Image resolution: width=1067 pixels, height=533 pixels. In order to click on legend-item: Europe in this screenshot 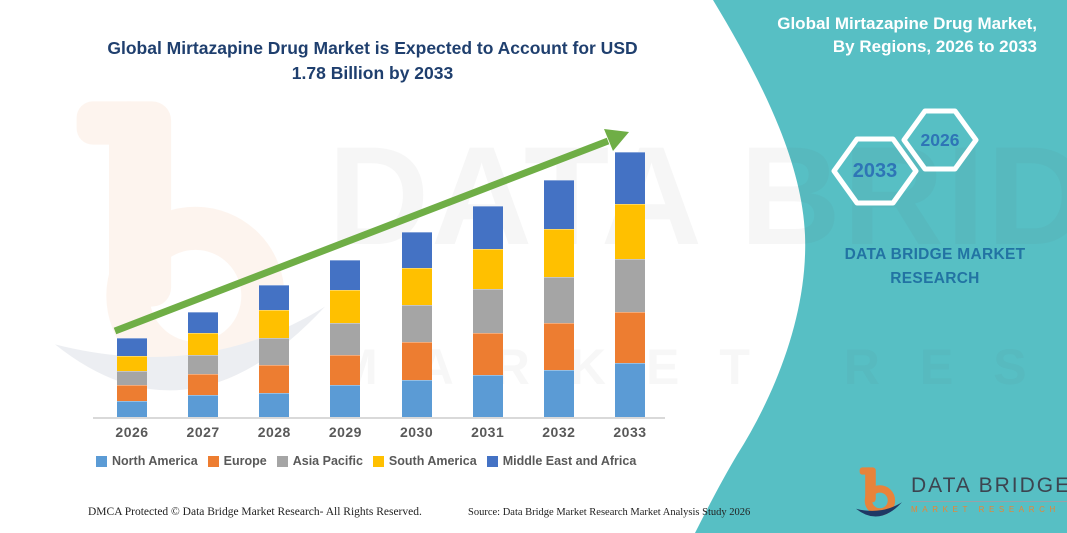, I will do `click(237, 461)`.